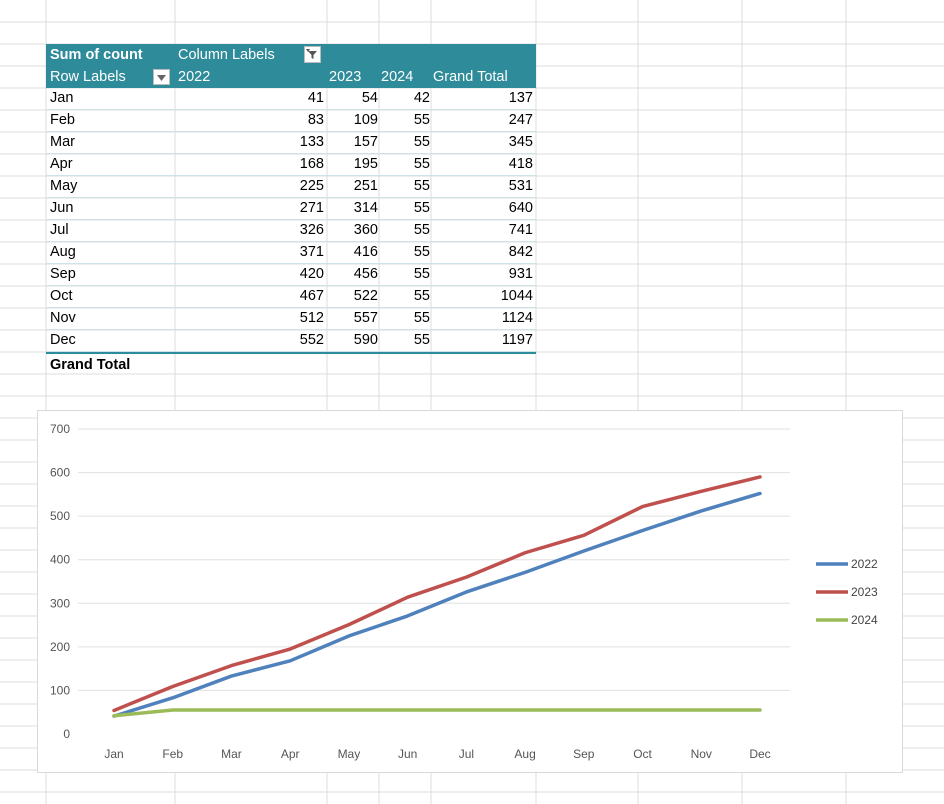 This screenshot has height=804, width=944. What do you see at coordinates (365, 120) in the screenshot?
I see `value-2023: 109` at bounding box center [365, 120].